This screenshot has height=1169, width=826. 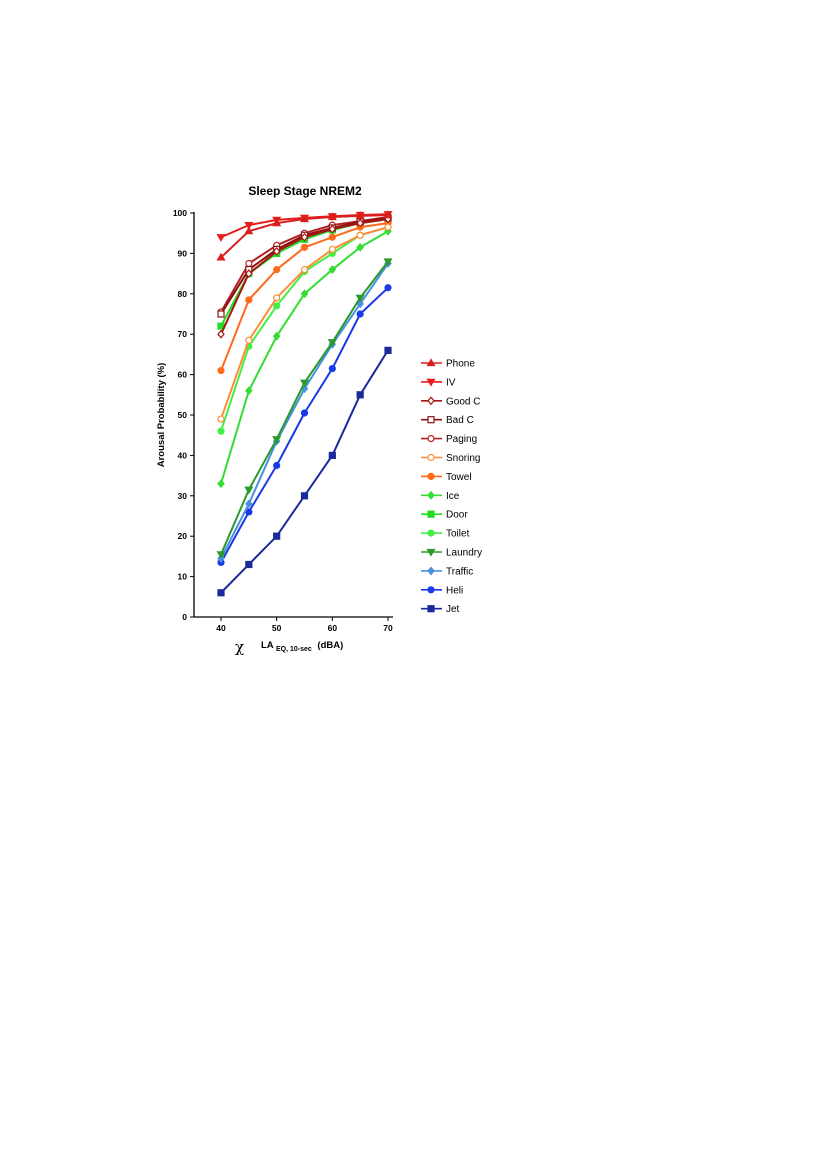 I want to click on legend-item-good-c: Good C, so click(x=450, y=401).